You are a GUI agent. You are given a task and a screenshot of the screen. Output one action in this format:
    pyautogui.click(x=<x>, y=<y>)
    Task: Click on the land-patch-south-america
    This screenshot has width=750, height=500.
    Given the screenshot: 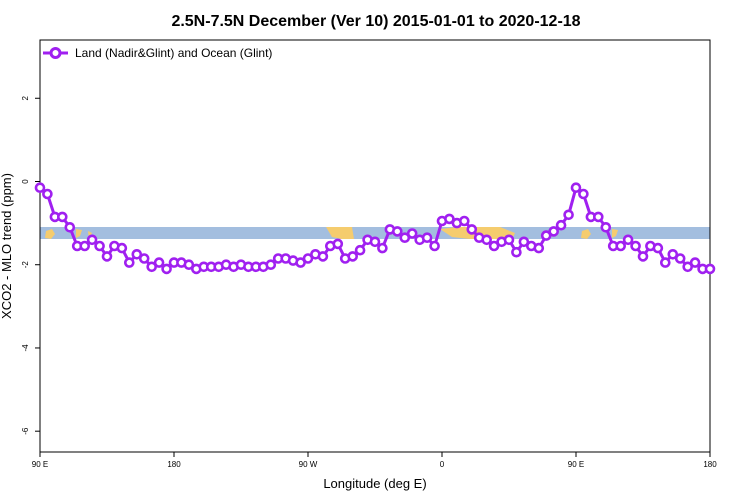 What is the action you would take?
    pyautogui.click(x=340, y=233)
    